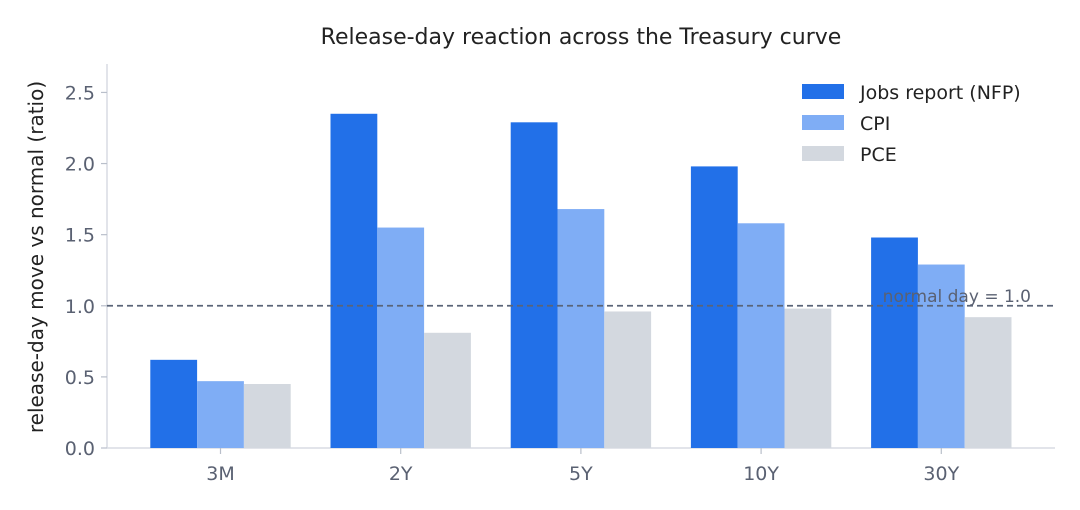 The image size is (1080, 510). What do you see at coordinates (80, 93) in the screenshot?
I see `y-tick-label: 2.5` at bounding box center [80, 93].